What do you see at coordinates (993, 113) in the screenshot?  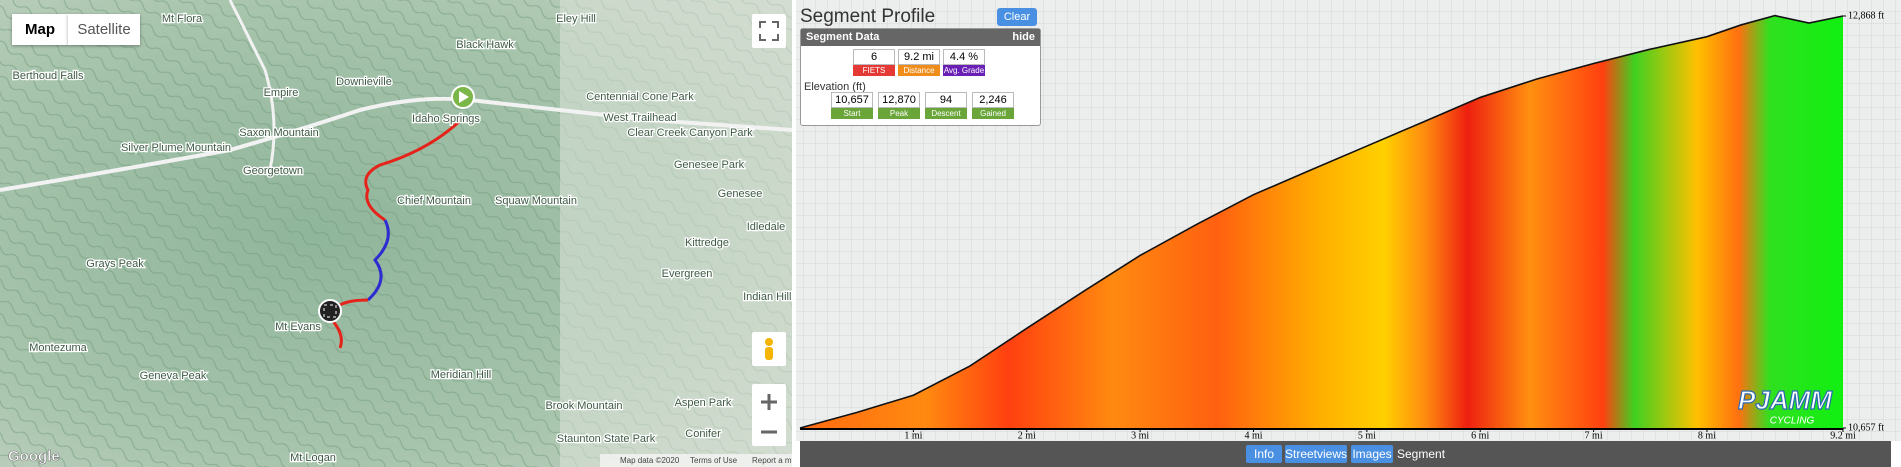 I see `stat-label: Gained` at bounding box center [993, 113].